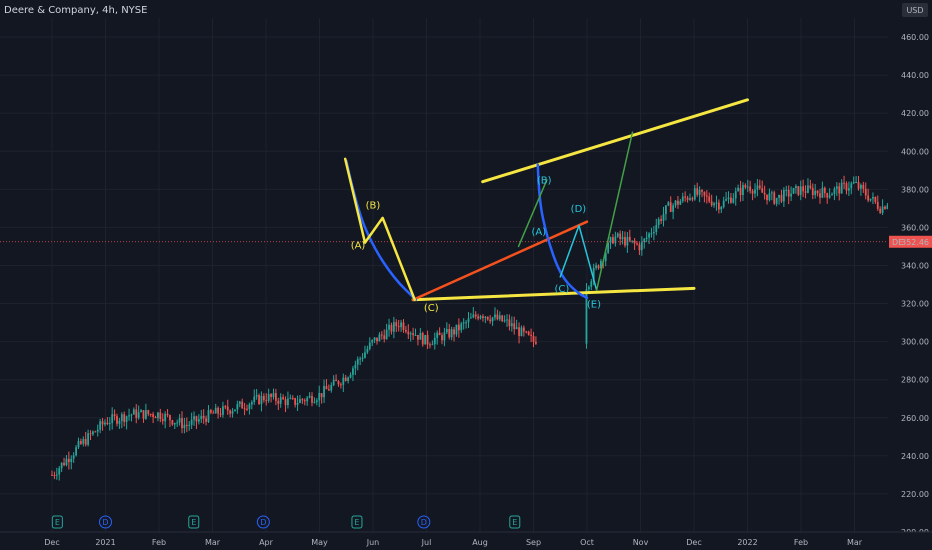 This screenshot has width=932, height=550. What do you see at coordinates (75, 10) in the screenshot?
I see `chart-title: Deere & Company, 4h, NYSE` at bounding box center [75, 10].